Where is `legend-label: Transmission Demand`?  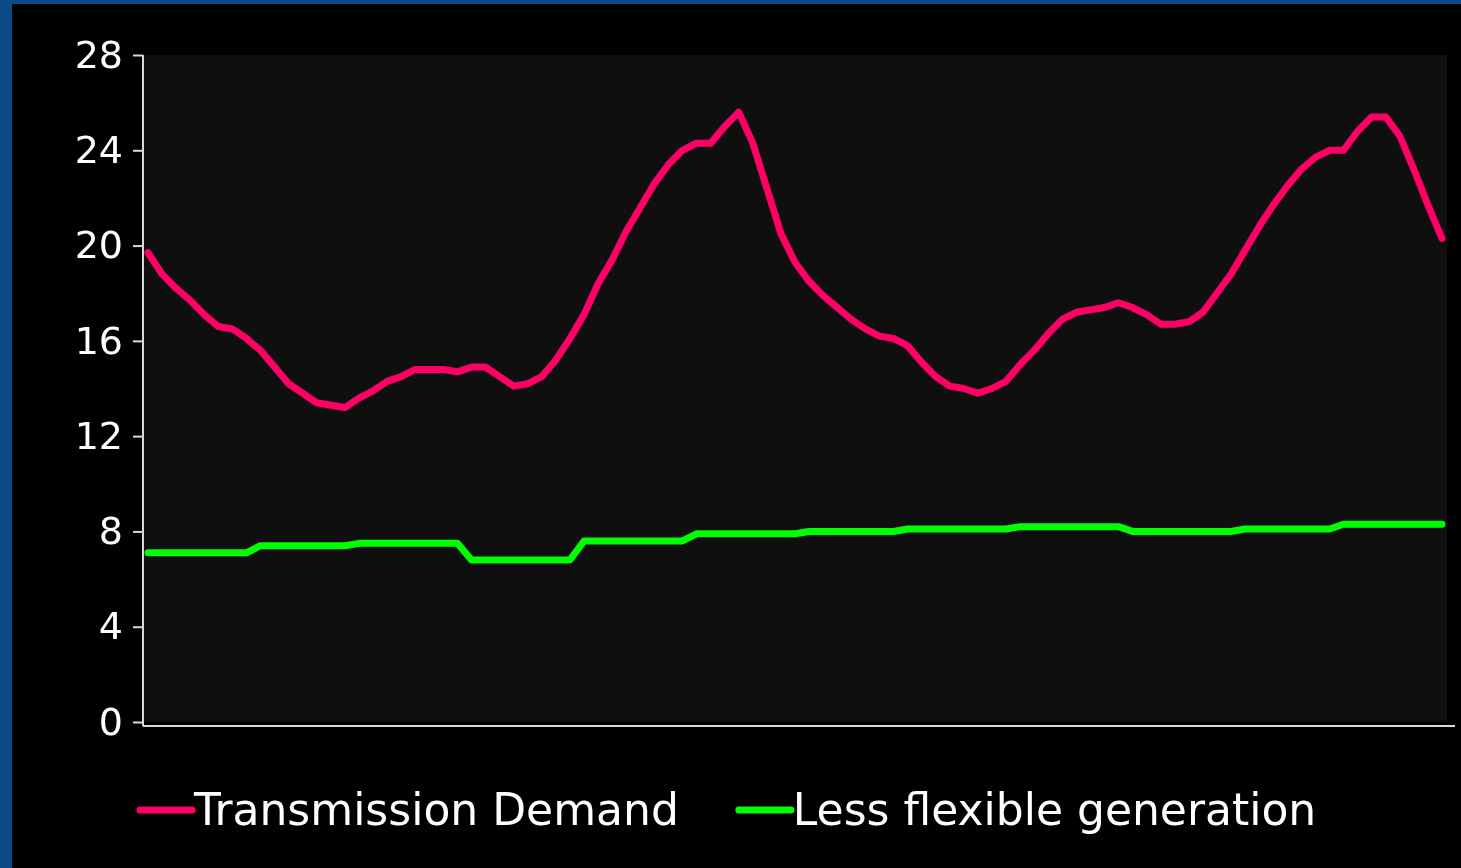 legend-label: Transmission Demand is located at coordinates (436, 810).